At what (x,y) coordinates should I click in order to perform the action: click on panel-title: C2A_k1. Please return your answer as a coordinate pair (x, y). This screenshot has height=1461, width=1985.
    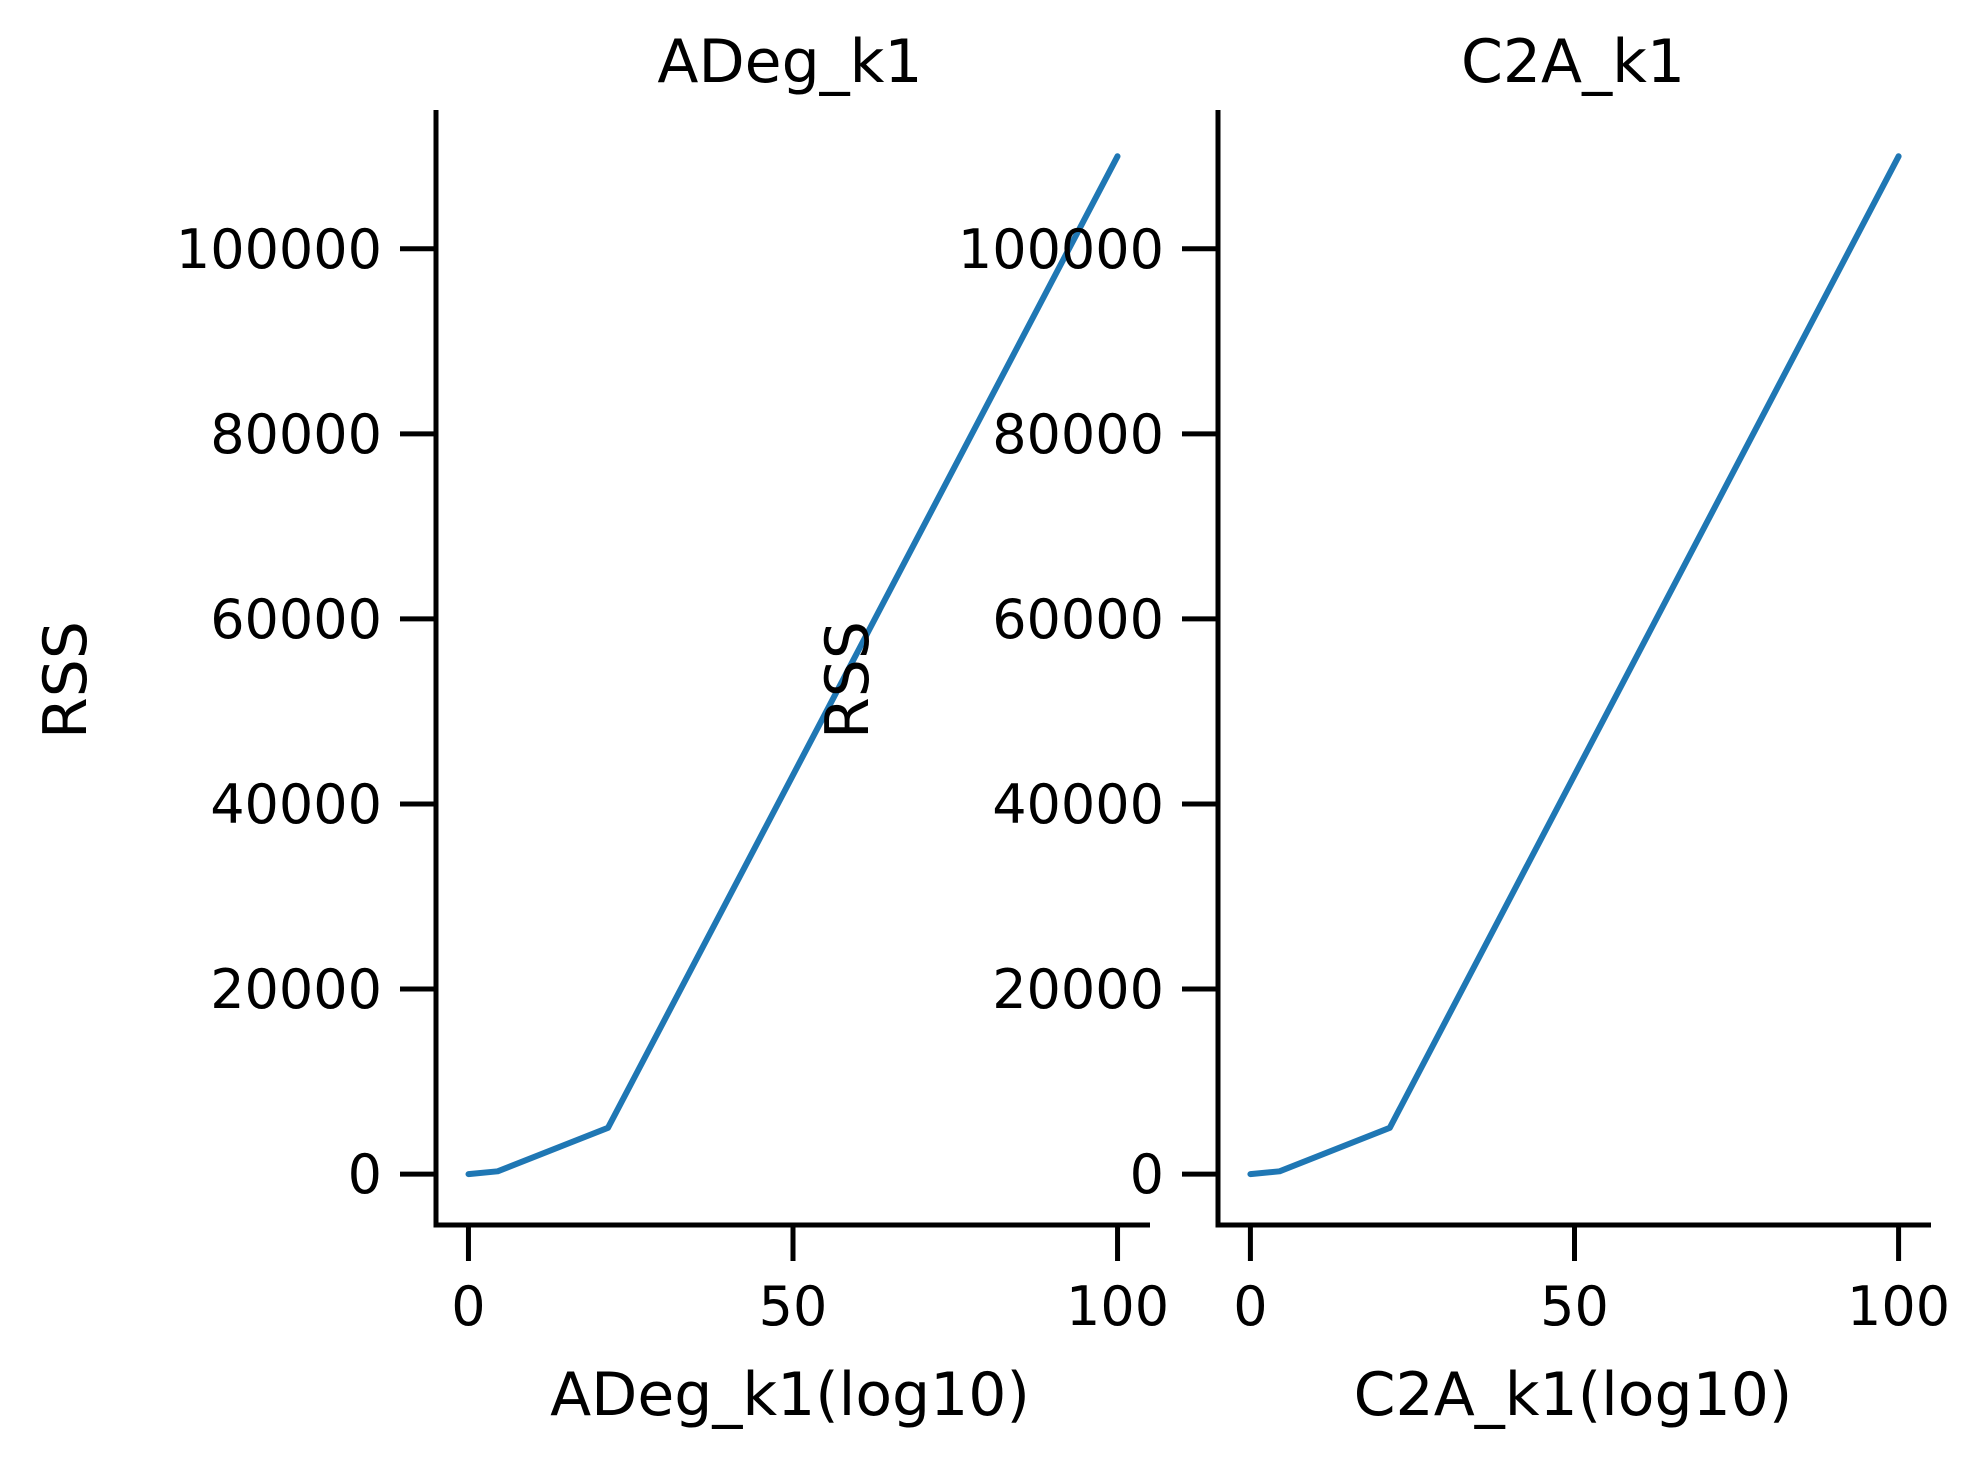
    Looking at the image, I should click on (1573, 62).